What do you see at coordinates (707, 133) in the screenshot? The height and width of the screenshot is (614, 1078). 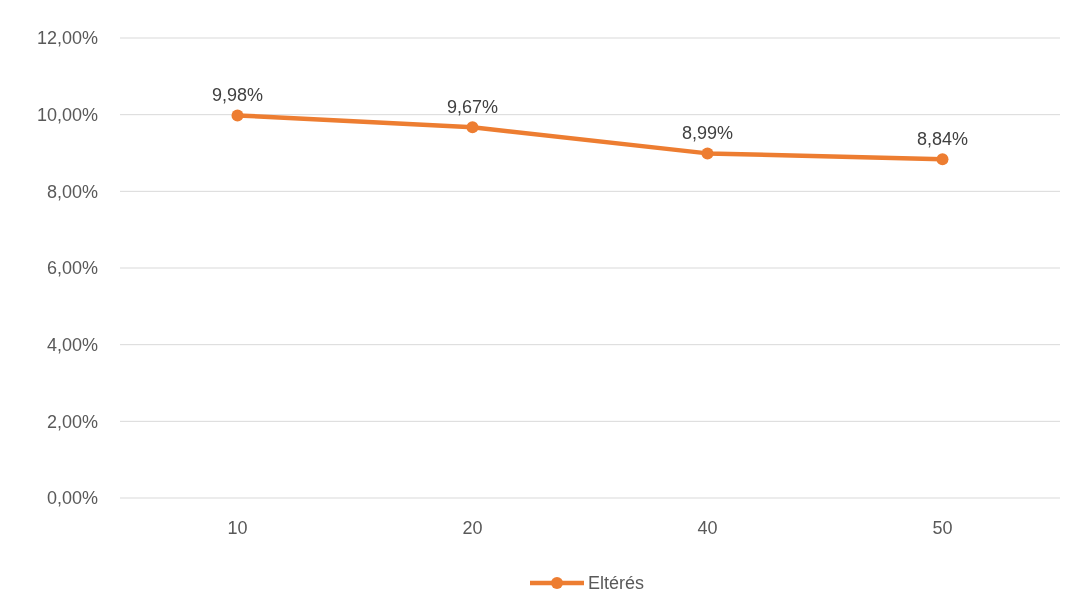 I see `data-label: 8,99%` at bounding box center [707, 133].